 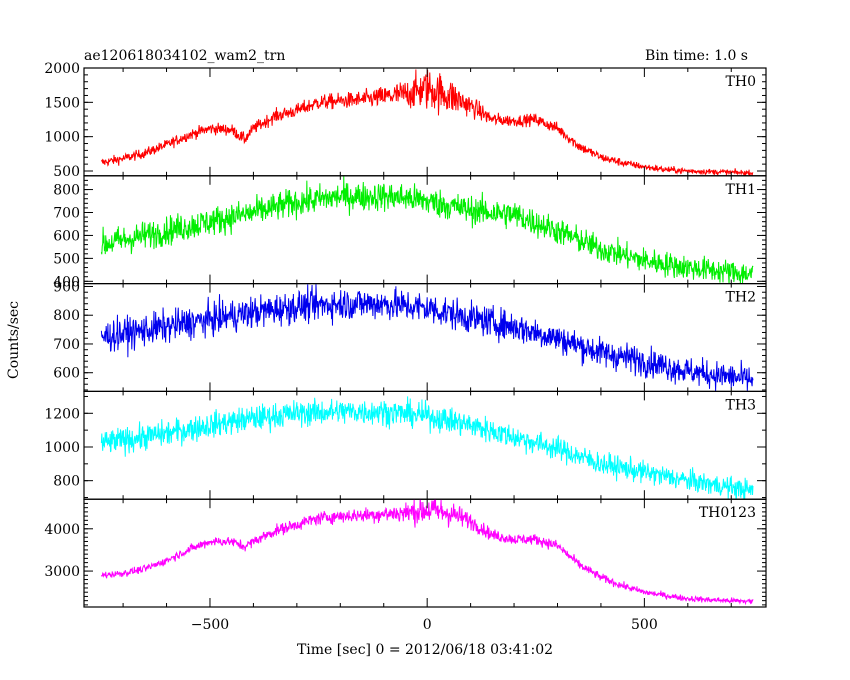 I want to click on y-tick-label: 1500, so click(x=62, y=103).